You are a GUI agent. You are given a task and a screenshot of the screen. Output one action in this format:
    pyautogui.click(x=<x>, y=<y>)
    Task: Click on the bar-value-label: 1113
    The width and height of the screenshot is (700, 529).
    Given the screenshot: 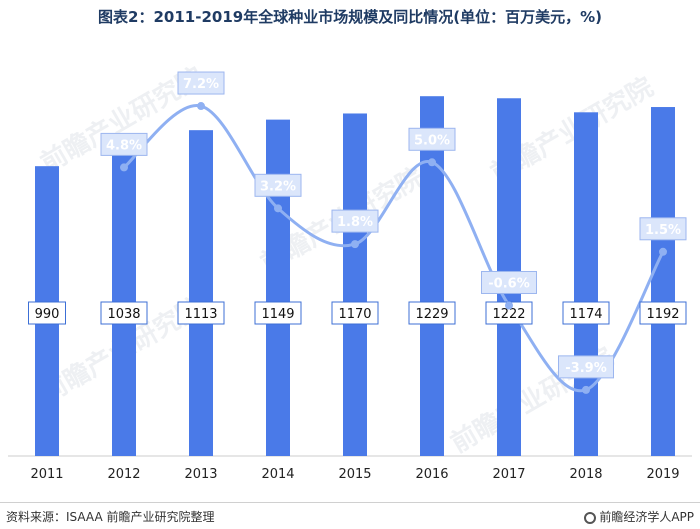 What is the action you would take?
    pyautogui.click(x=200, y=314)
    